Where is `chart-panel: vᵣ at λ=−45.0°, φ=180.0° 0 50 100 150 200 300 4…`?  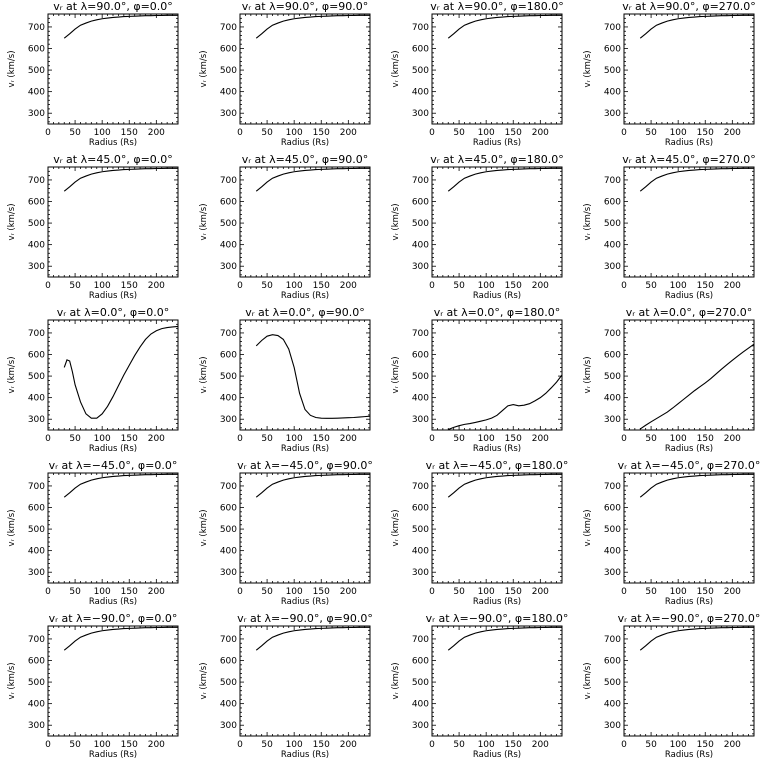 chart-panel: vᵣ at λ=−45.0°, φ=180.0° 0 50 100 150 200 300 4… is located at coordinates (480, 535).